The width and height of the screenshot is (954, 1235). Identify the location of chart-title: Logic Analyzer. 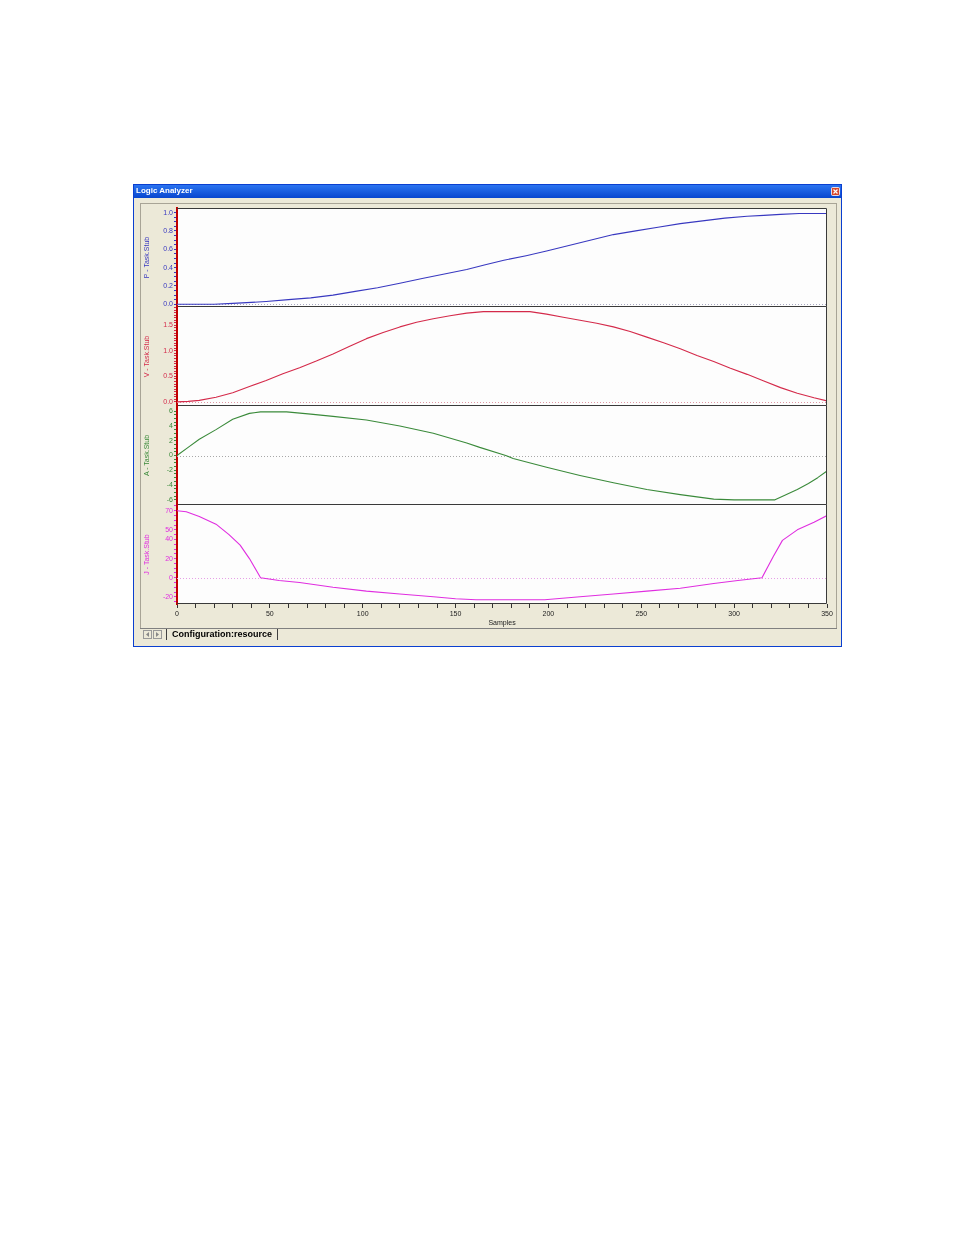
(164, 191).